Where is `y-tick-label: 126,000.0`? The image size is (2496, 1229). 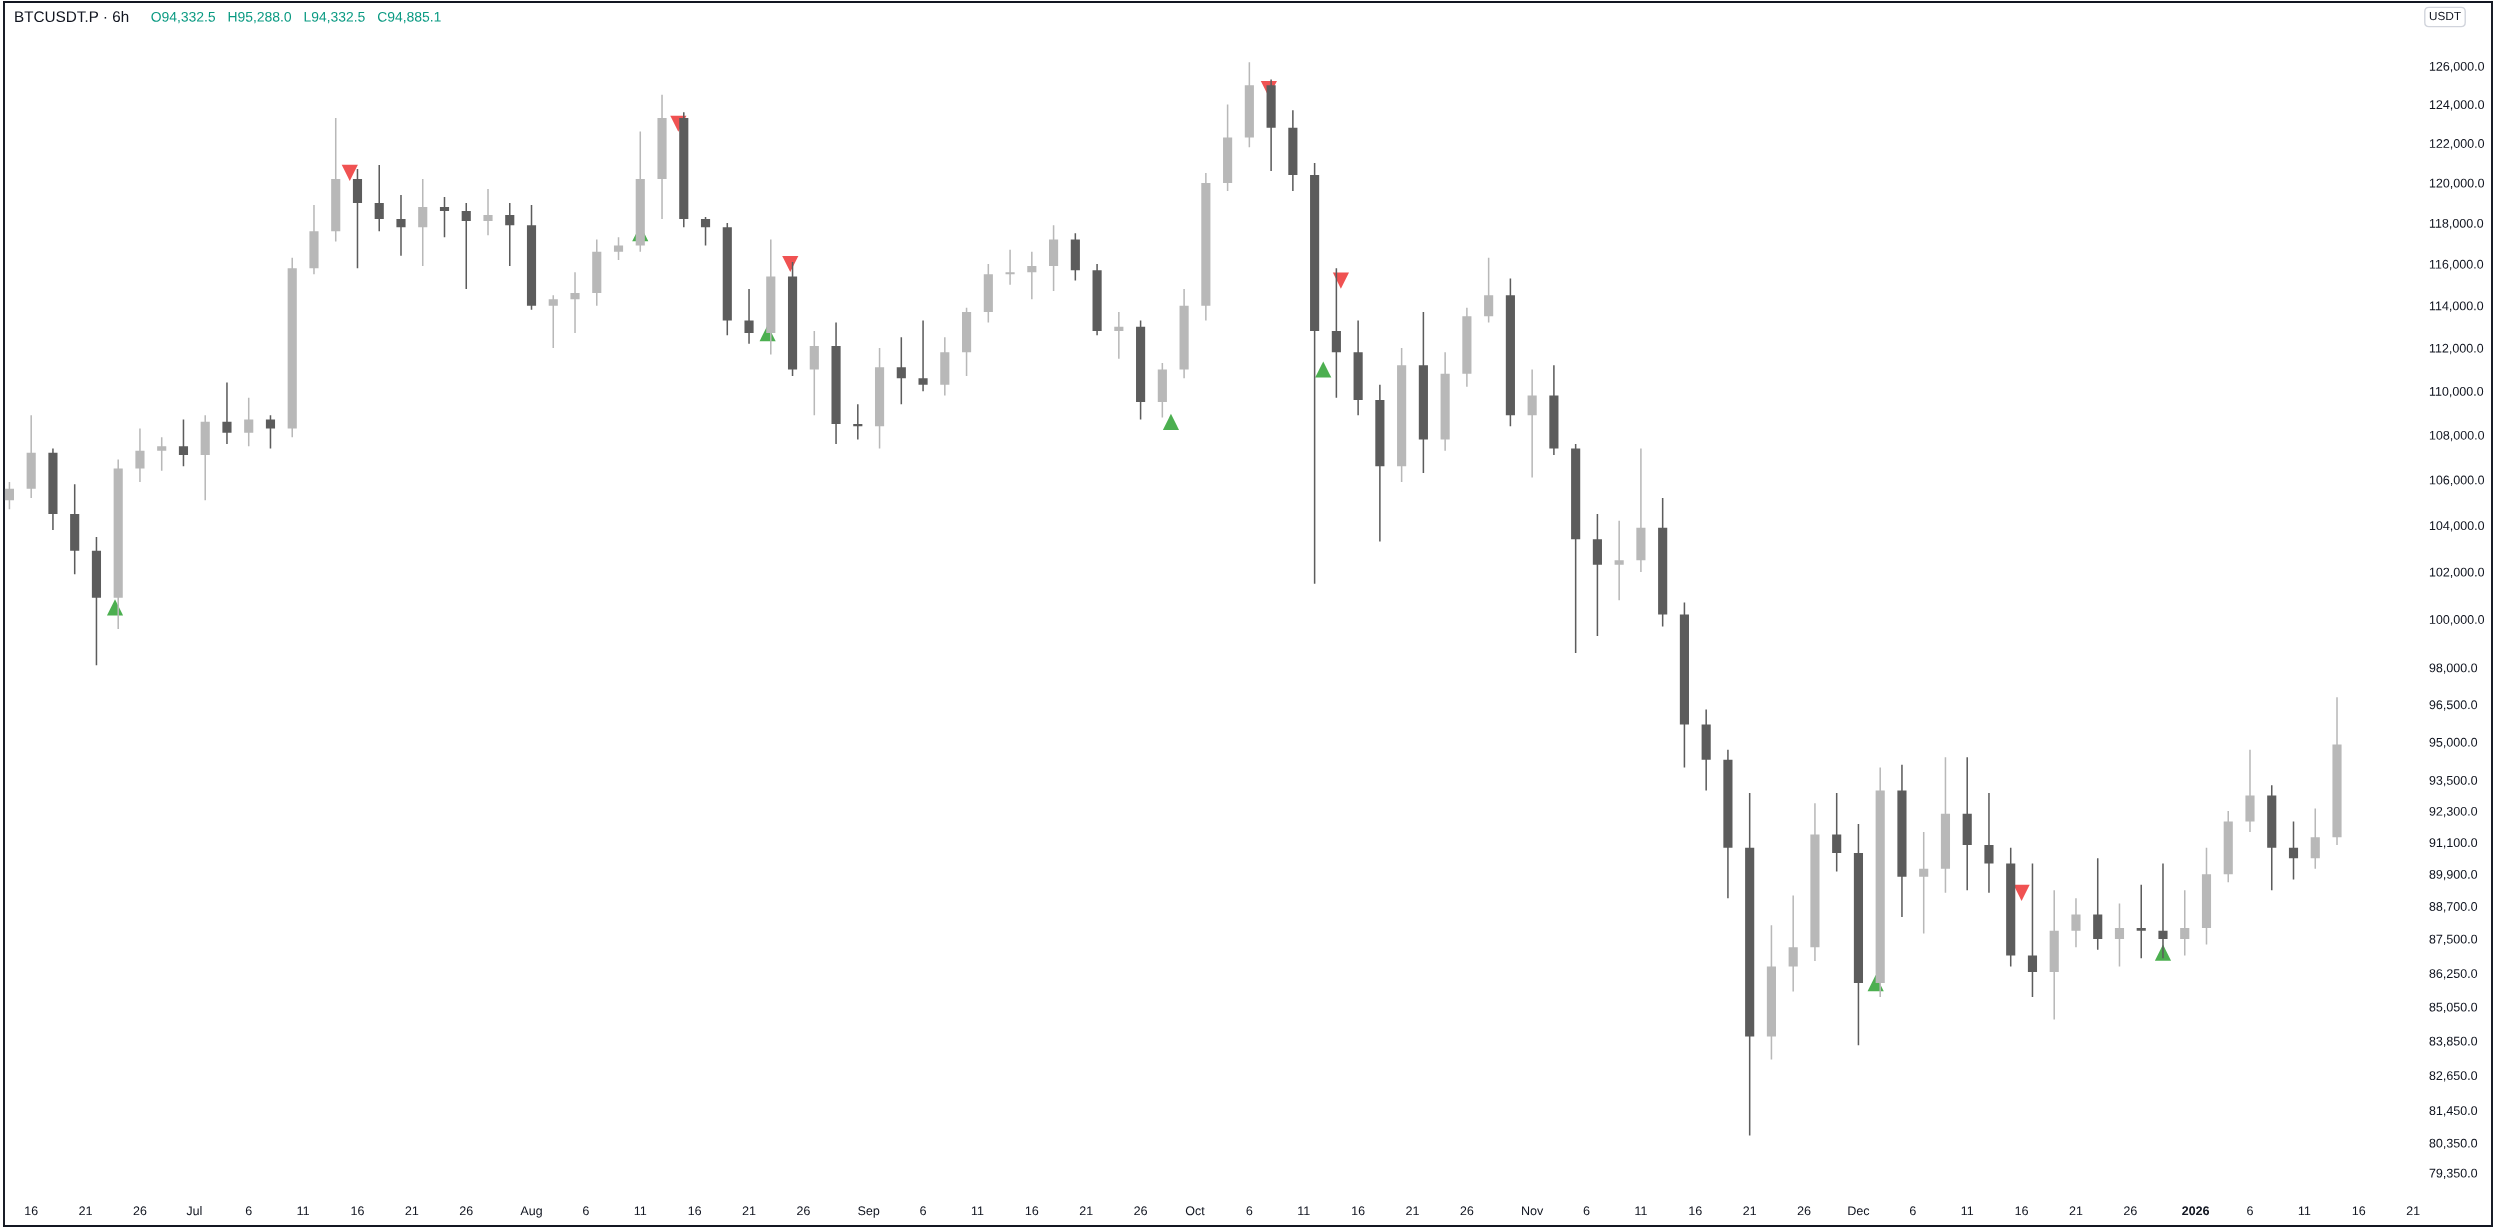
y-tick-label: 126,000.0 is located at coordinates (2457, 67).